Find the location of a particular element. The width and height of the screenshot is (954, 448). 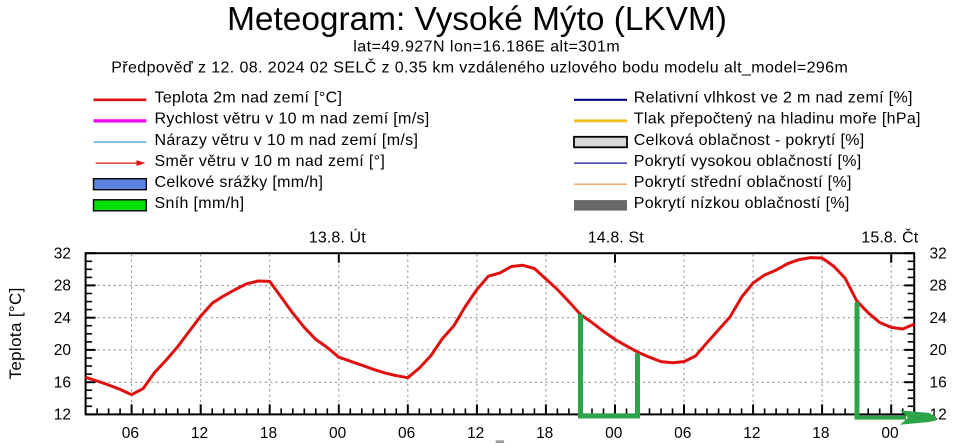

svg-text: Pokrytí nízkou oblačností [%] is located at coordinates (742, 203).